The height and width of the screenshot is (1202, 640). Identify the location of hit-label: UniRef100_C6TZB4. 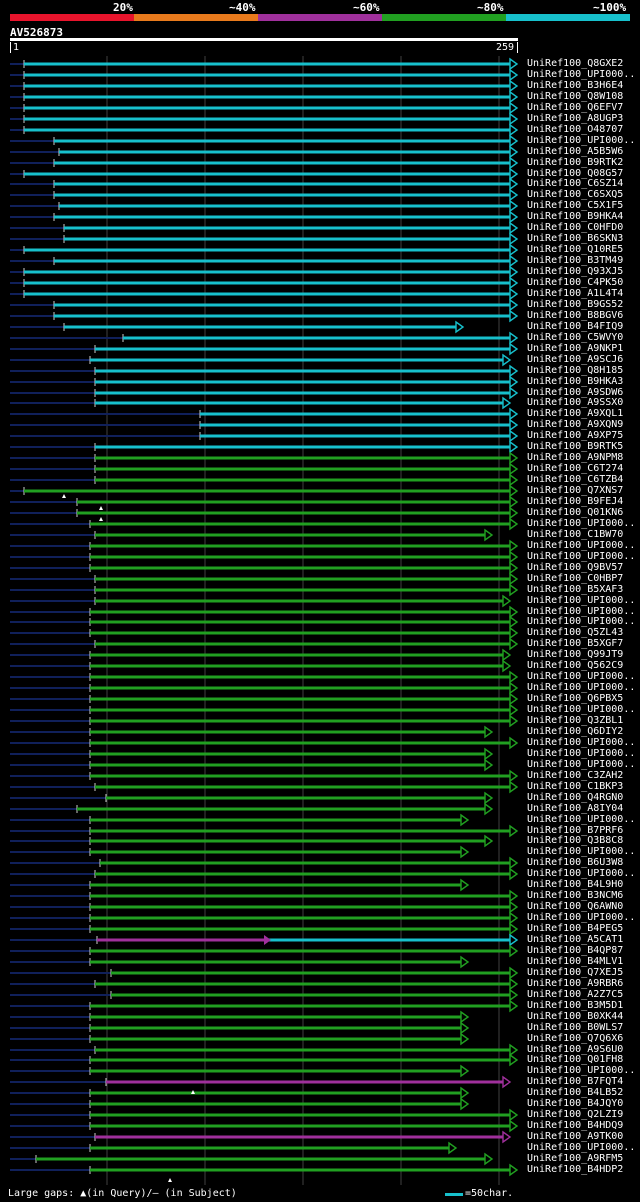
(575, 479).